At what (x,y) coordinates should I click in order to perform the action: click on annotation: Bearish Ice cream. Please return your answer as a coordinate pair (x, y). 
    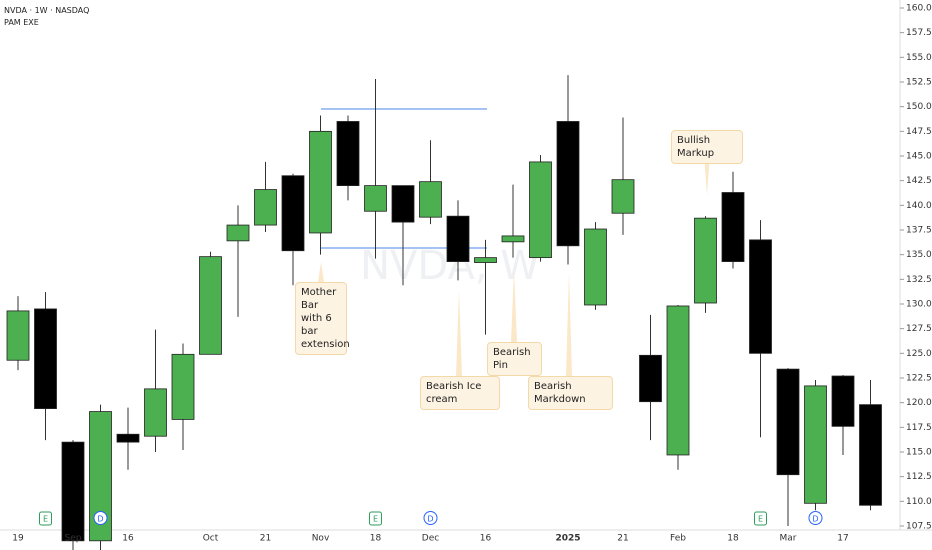
    Looking at the image, I should click on (460, 393).